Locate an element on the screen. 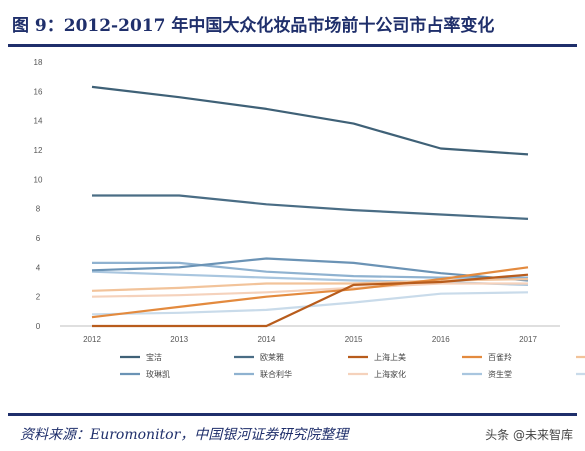  legend-label: 资生堂 is located at coordinates (500, 374).